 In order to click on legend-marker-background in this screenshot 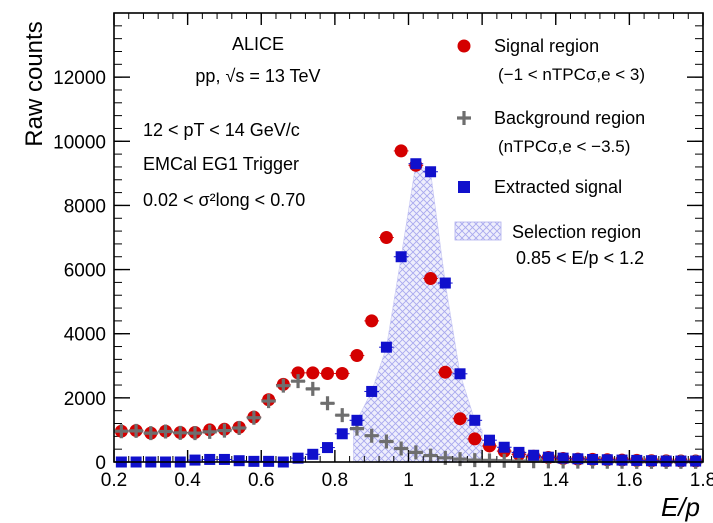, I will do `click(464, 118)`.